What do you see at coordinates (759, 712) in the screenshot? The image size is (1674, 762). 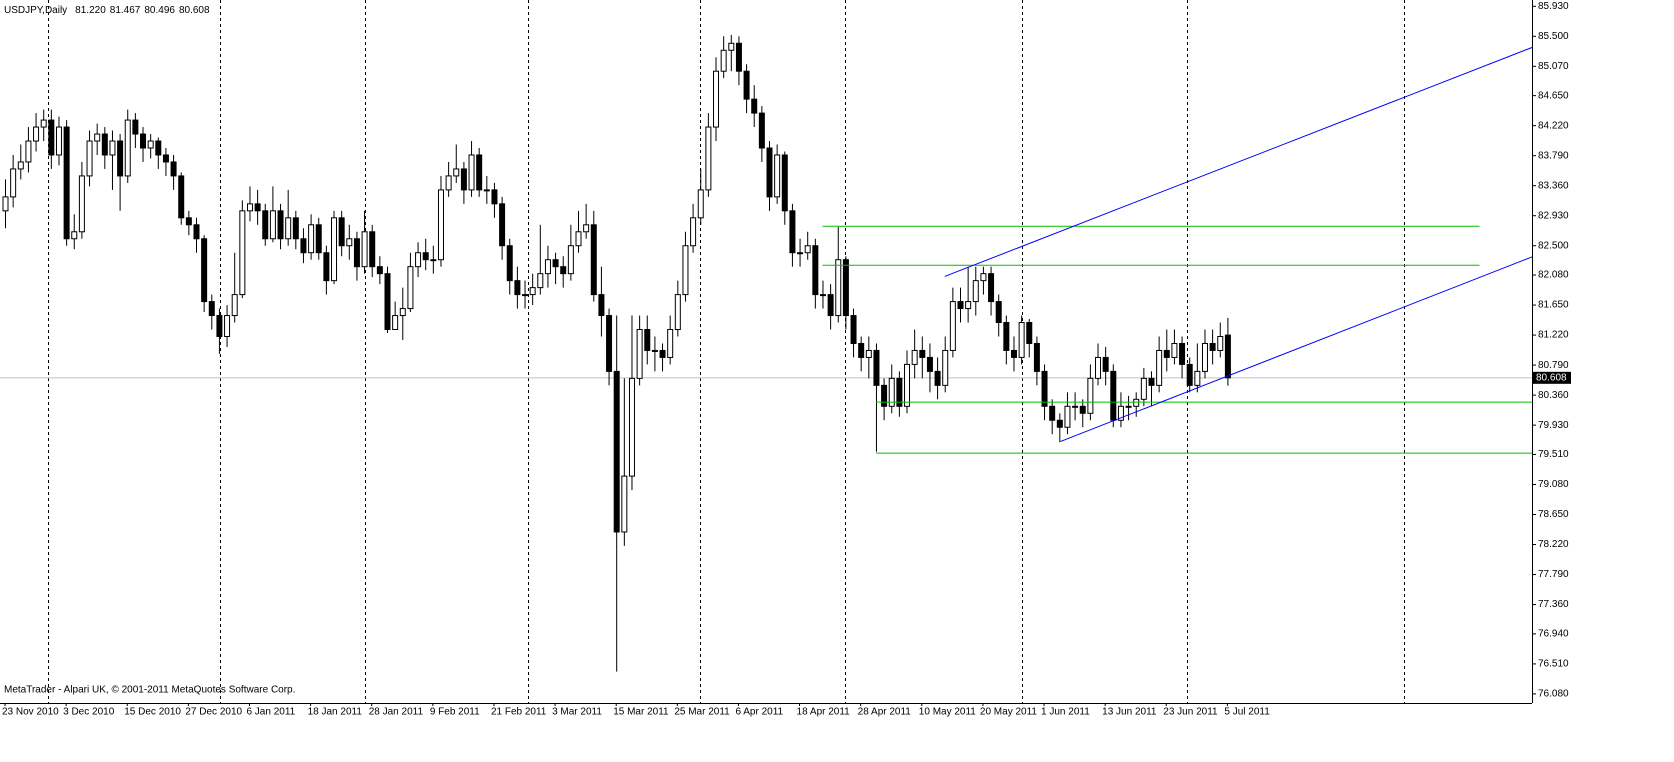 I see `x-tick-label: 6 Apr 2011` at bounding box center [759, 712].